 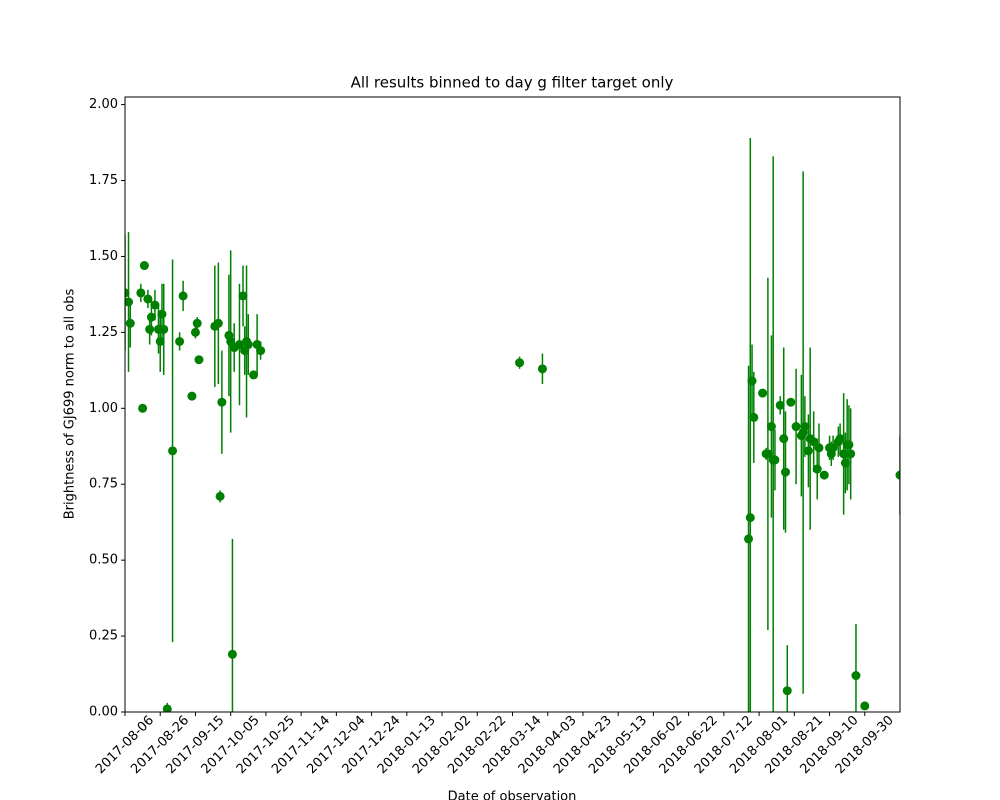 What do you see at coordinates (512, 795) in the screenshot?
I see `x-axis-label: Date of observation` at bounding box center [512, 795].